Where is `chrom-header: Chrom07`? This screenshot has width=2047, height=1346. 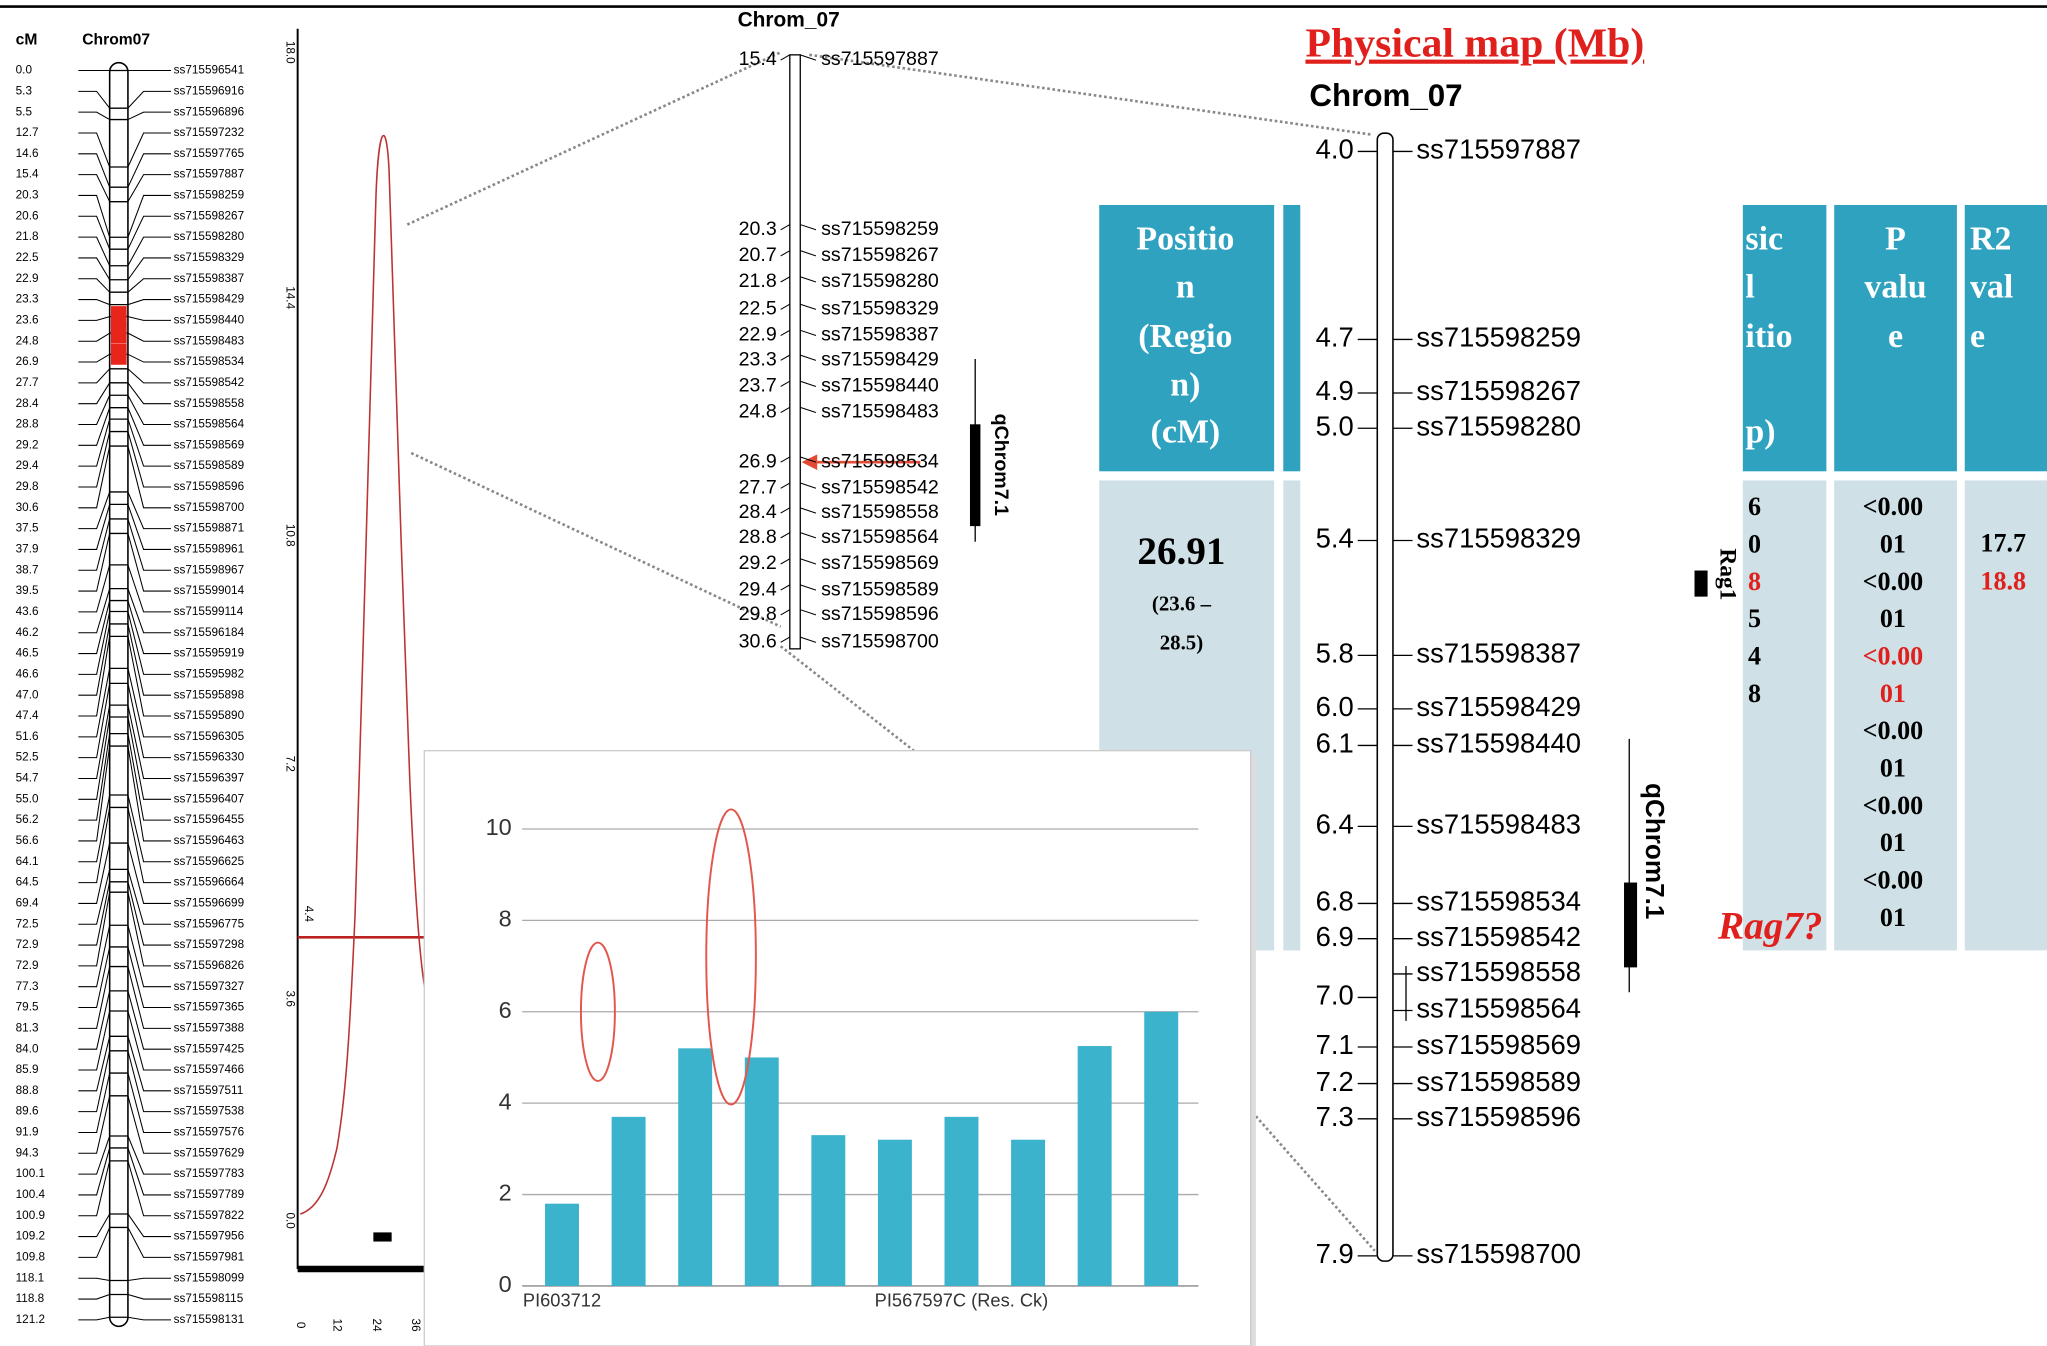 chrom-header: Chrom07 is located at coordinates (116, 40).